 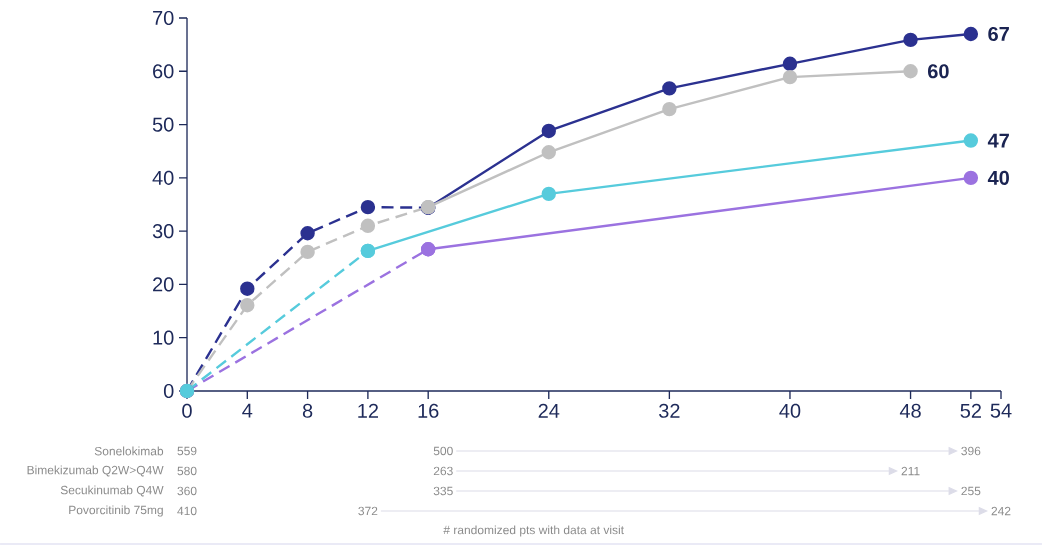 What do you see at coordinates (910, 471) in the screenshot?
I see `text: 211` at bounding box center [910, 471].